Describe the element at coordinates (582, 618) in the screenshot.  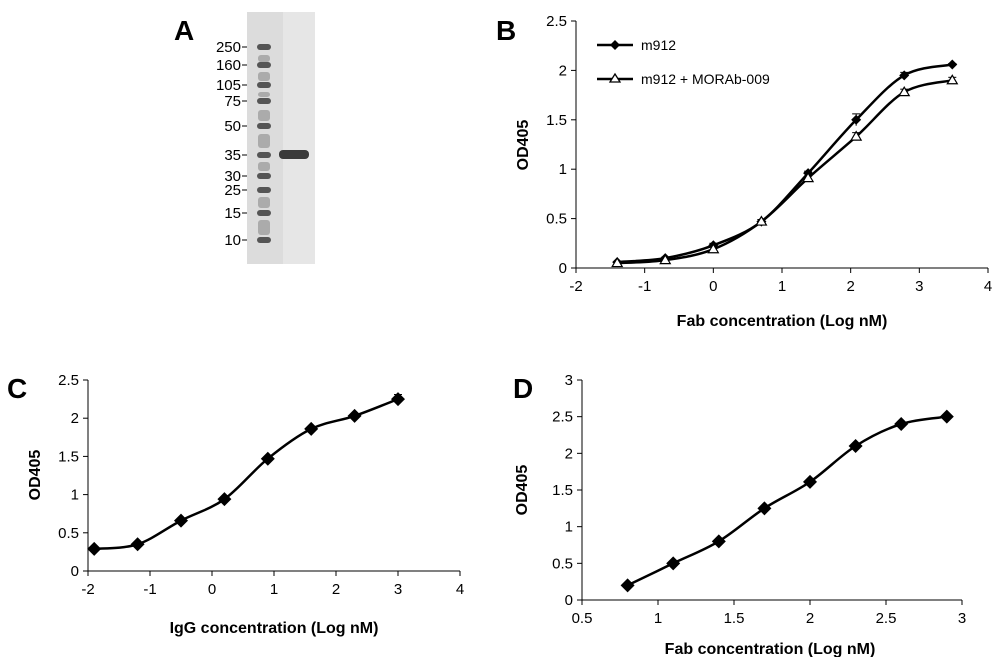
I see `x-tick-label: 0.5` at that location.